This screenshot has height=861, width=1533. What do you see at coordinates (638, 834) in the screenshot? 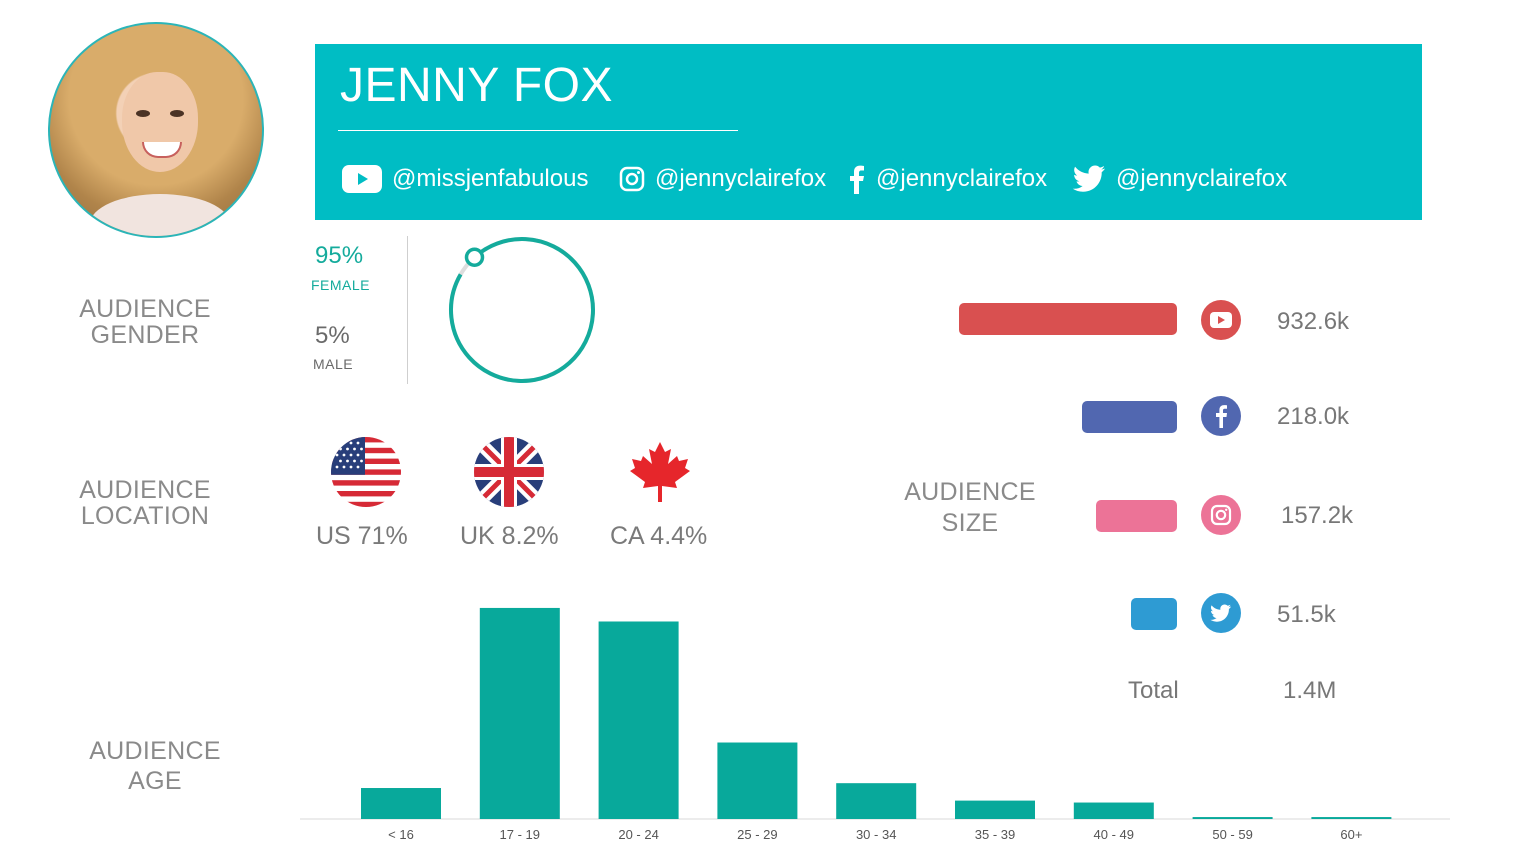
I see `age-tick-label: 20 - 24` at bounding box center [638, 834].